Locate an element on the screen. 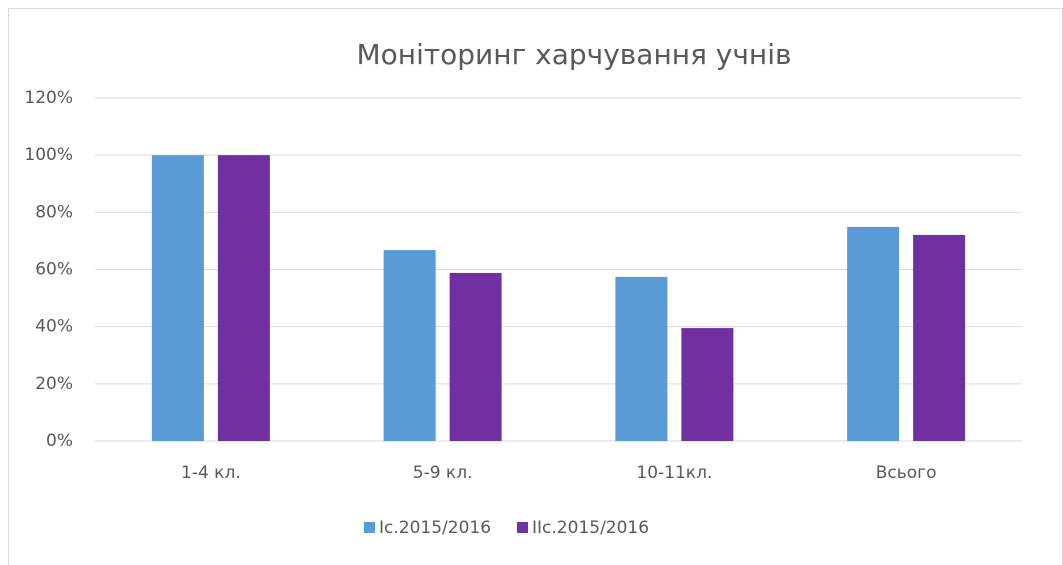  legend-label: Іс.2015/2016 is located at coordinates (435, 528).